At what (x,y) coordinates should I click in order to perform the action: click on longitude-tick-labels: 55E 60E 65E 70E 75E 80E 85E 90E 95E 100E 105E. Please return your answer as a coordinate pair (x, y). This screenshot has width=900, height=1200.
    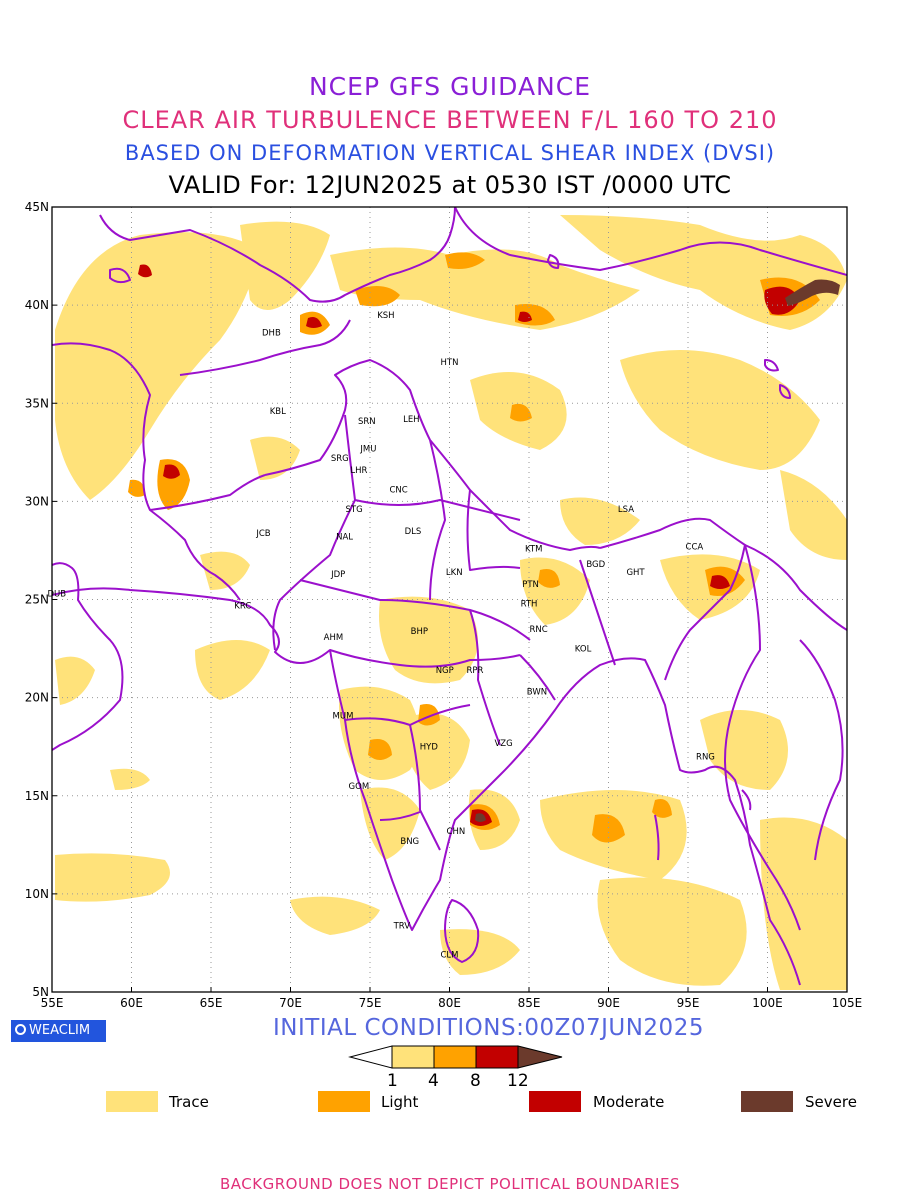
    Looking at the image, I should click on (452, 998).